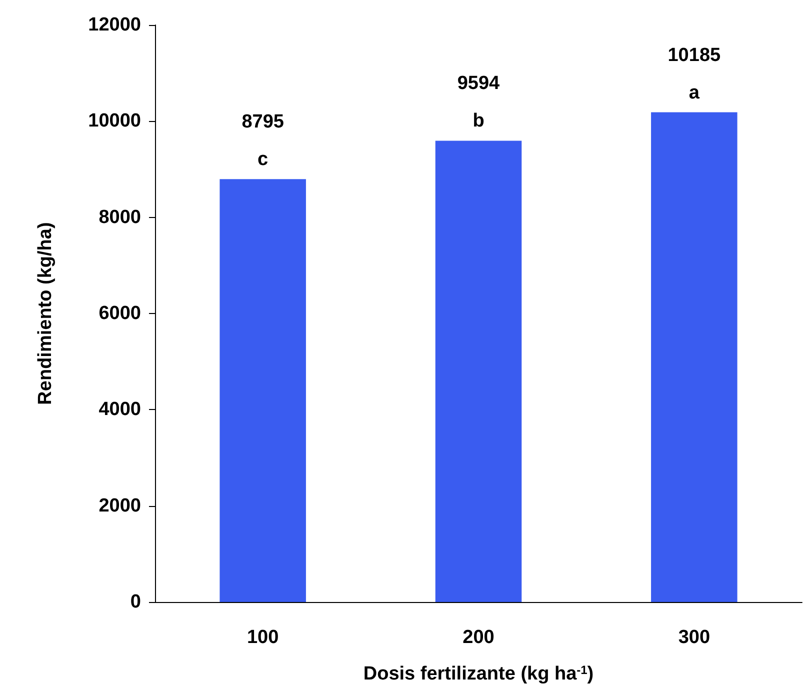  I want to click on annotation: a, so click(694, 93).